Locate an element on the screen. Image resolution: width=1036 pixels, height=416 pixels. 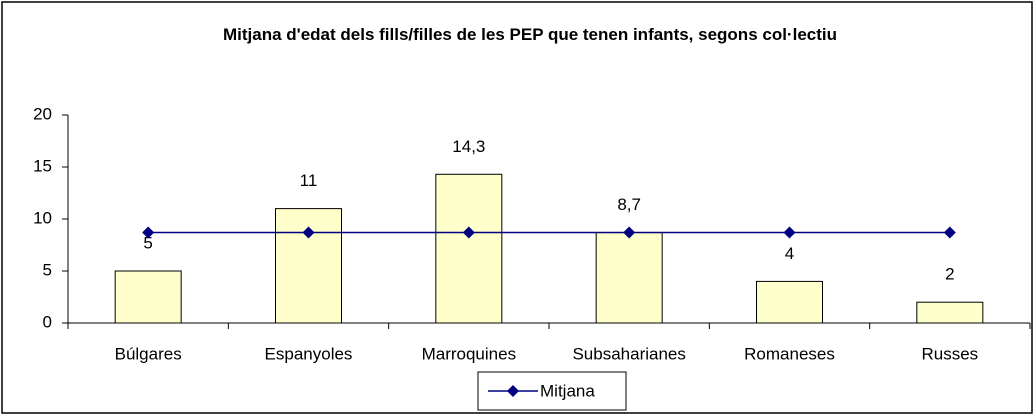
x-tick-label: Marroquines is located at coordinates (469, 353).